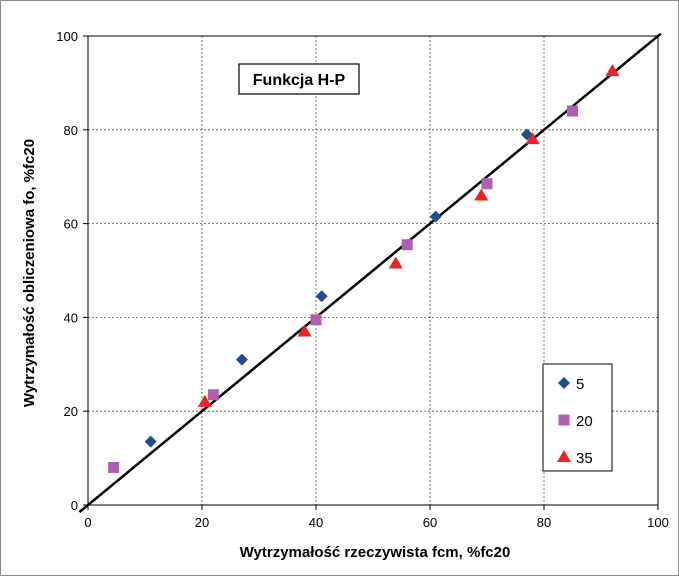 The width and height of the screenshot is (679, 576). Describe the element at coordinates (584, 458) in the screenshot. I see `legend-label: 35` at that location.